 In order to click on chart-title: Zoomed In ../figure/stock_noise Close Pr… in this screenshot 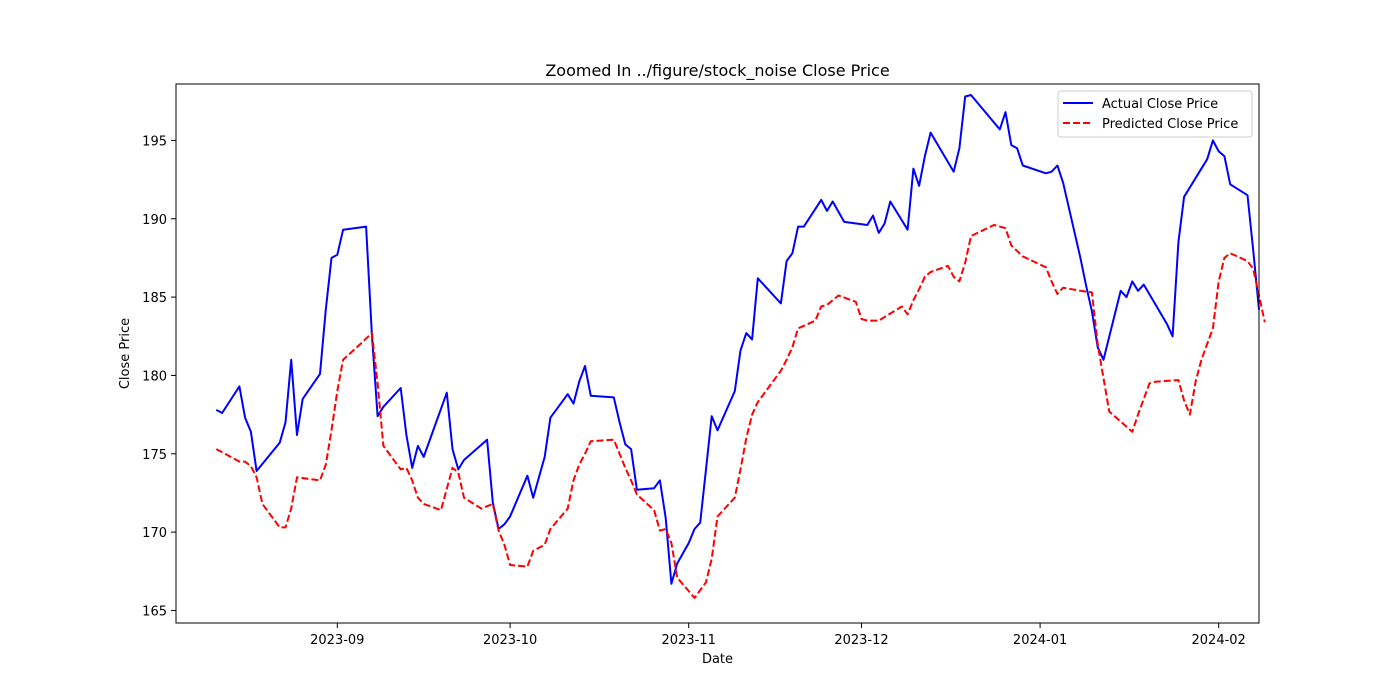, I will do `click(717, 71)`.